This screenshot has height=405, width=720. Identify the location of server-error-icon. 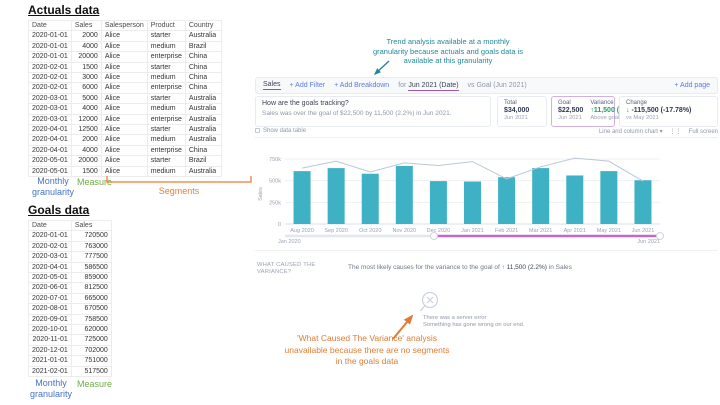
(429, 301).